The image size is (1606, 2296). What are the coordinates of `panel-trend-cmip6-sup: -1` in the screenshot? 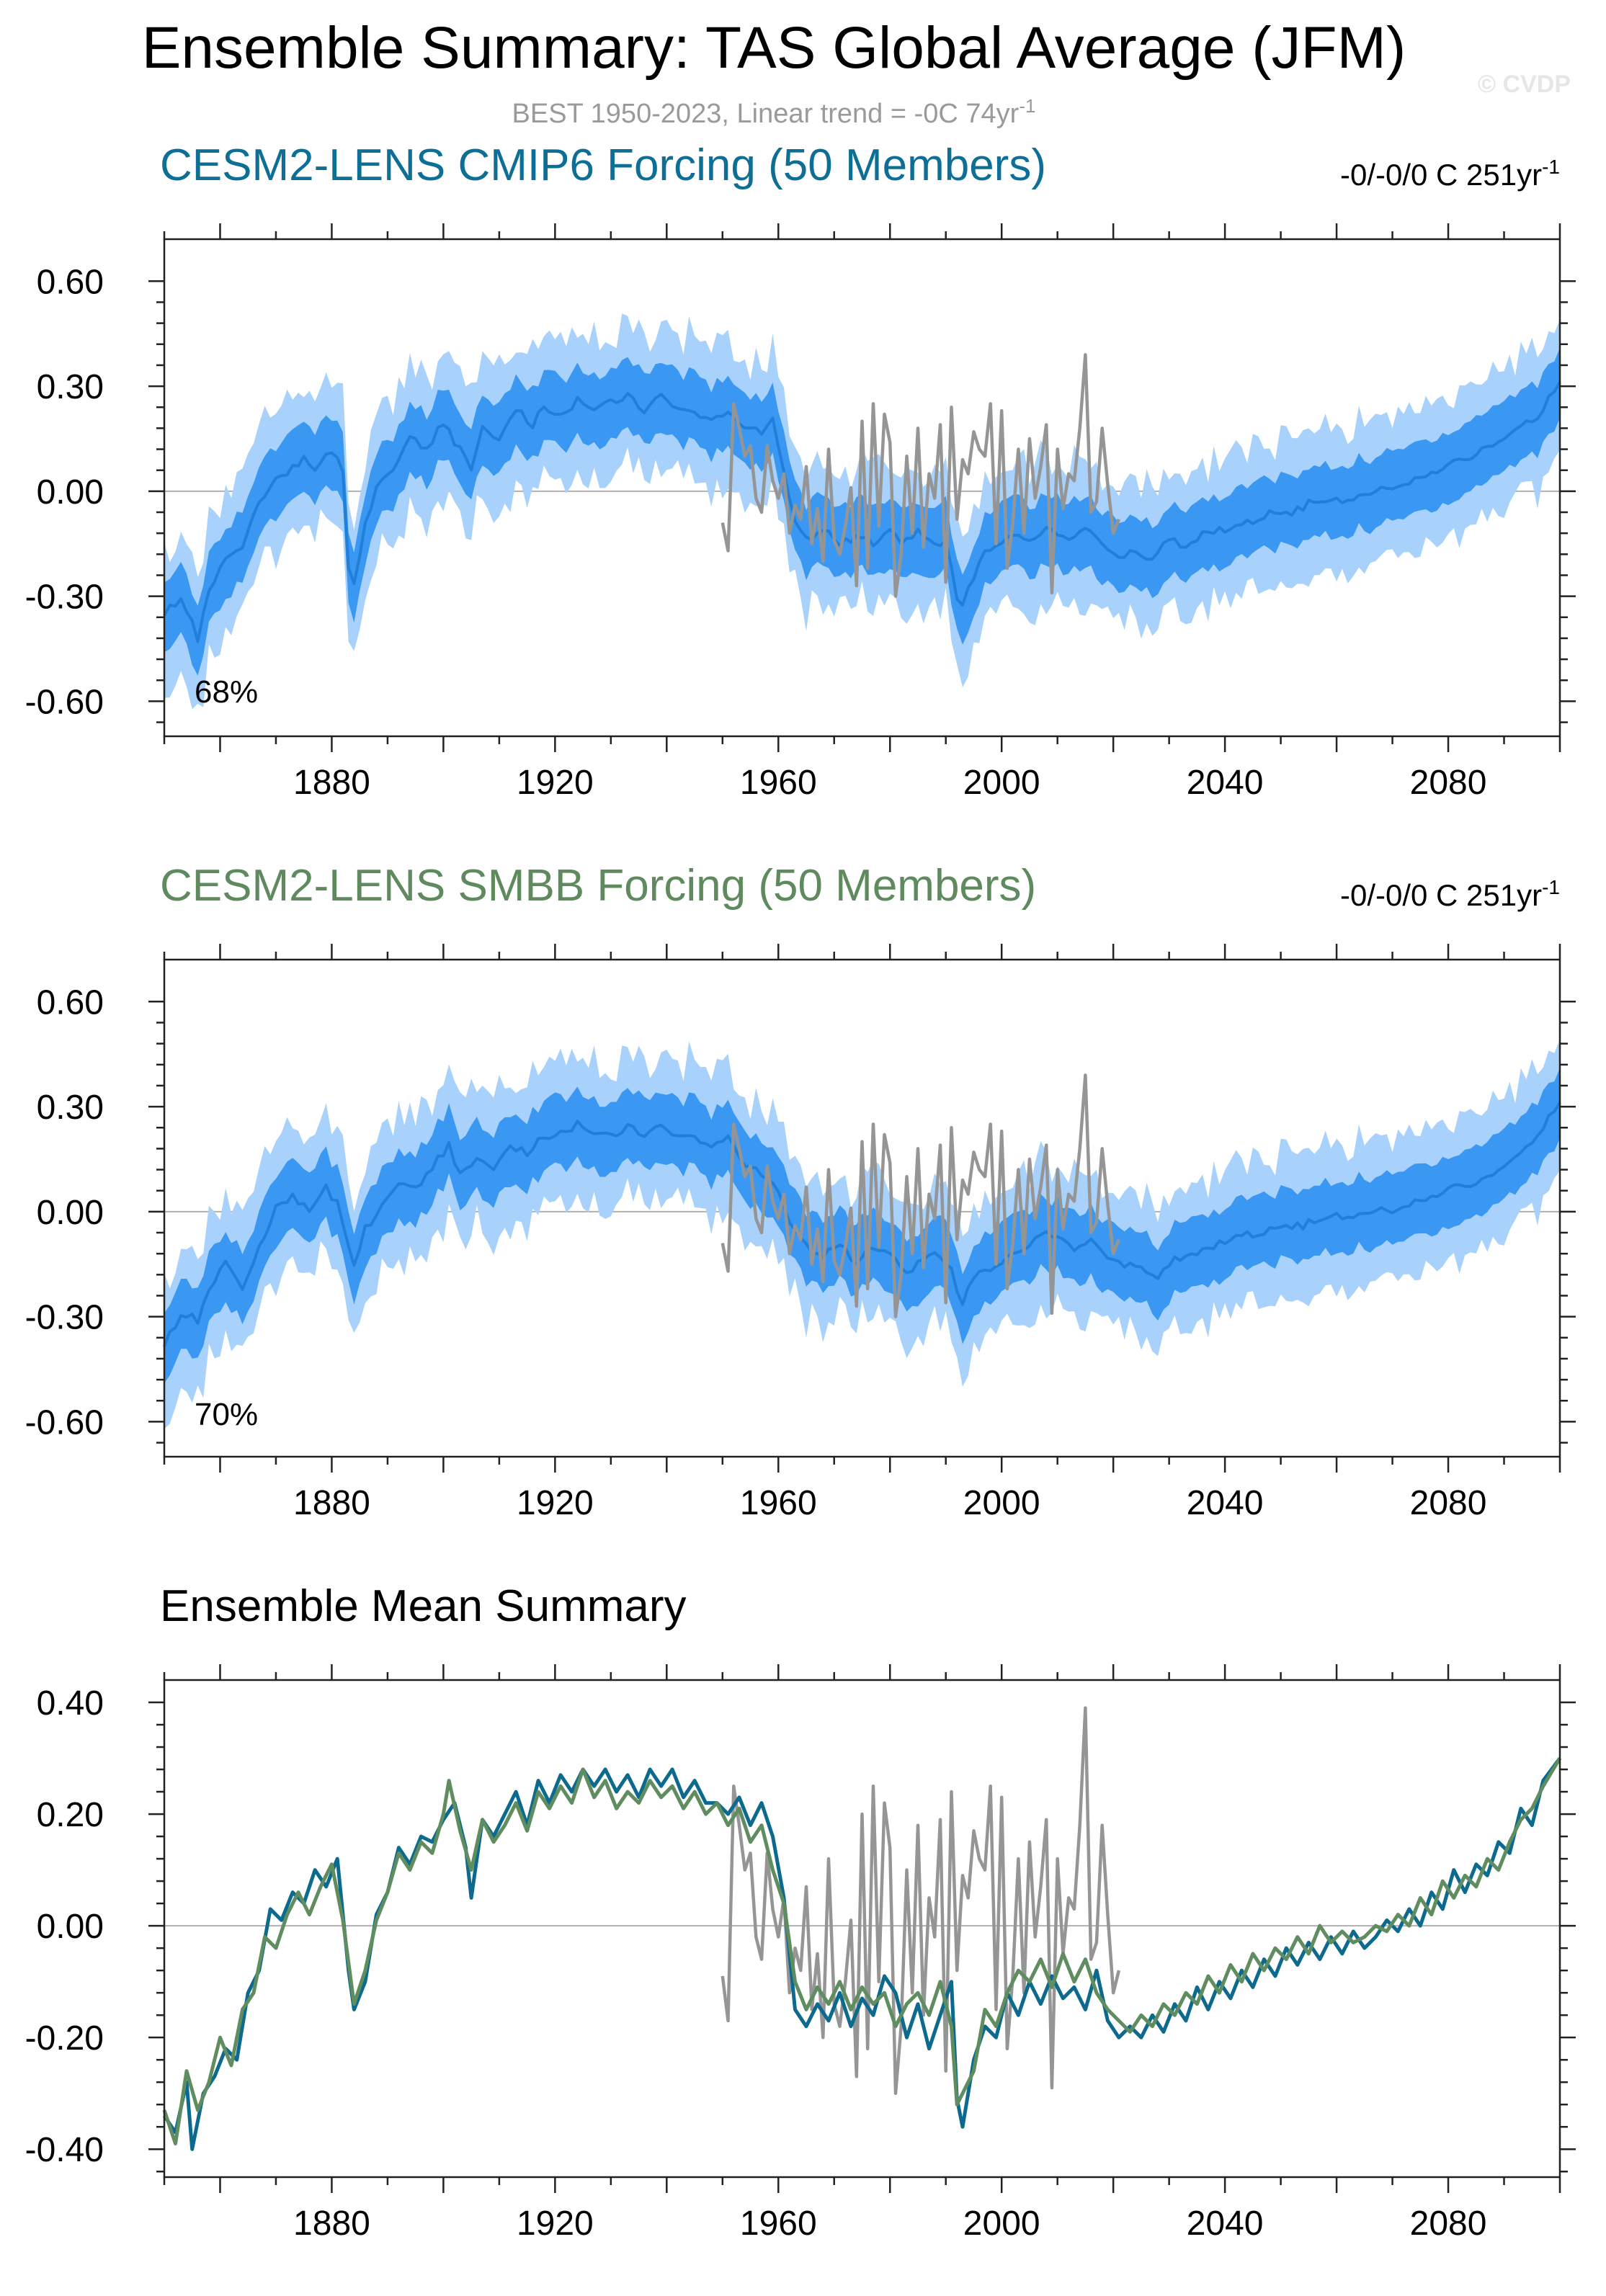 It's located at (1551, 167).